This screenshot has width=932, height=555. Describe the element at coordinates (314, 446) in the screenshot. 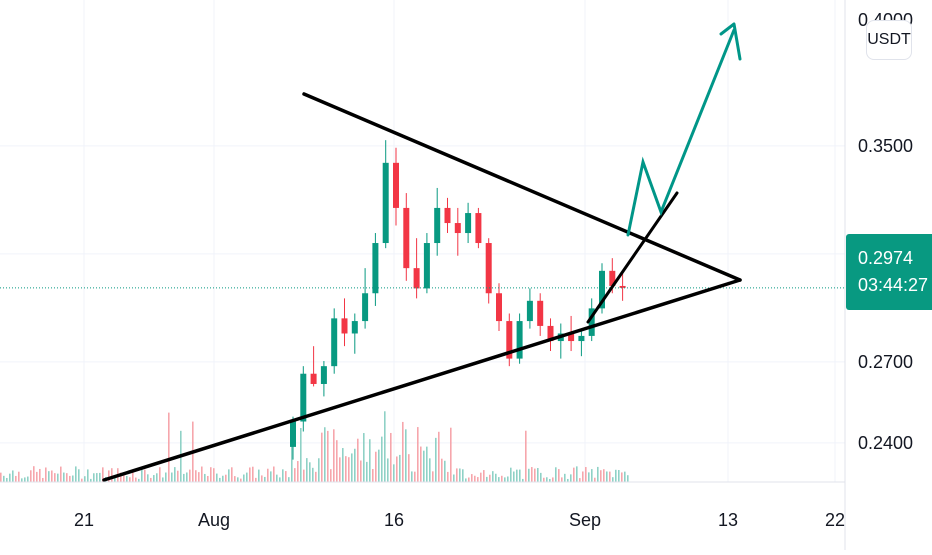

I see `volume-bars` at that location.